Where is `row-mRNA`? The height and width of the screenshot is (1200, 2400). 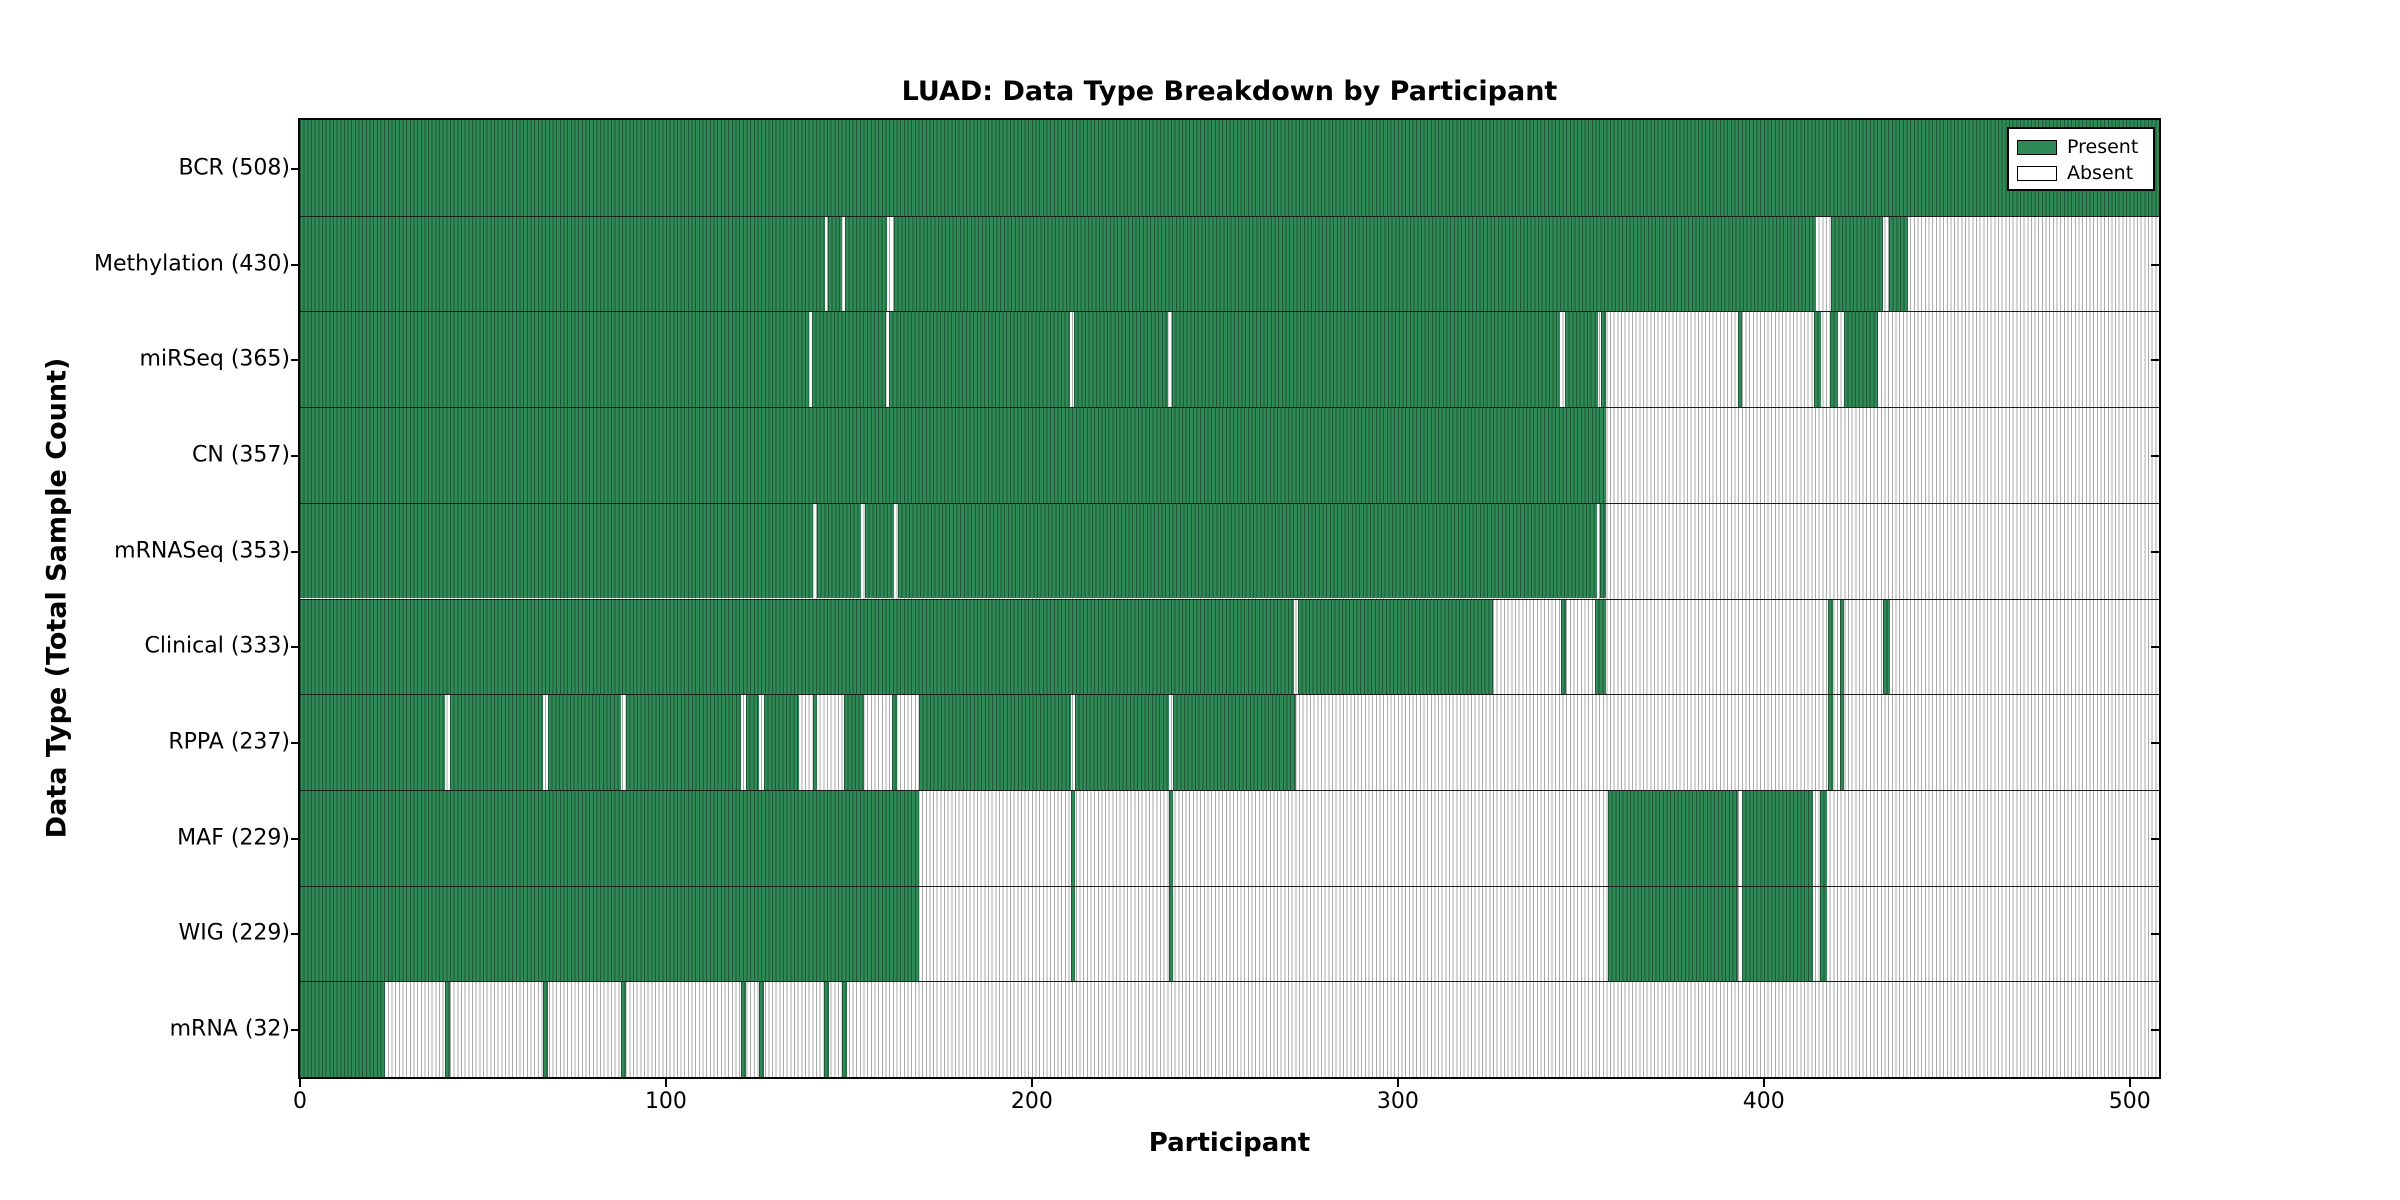 row-mRNA is located at coordinates (1229, 1029).